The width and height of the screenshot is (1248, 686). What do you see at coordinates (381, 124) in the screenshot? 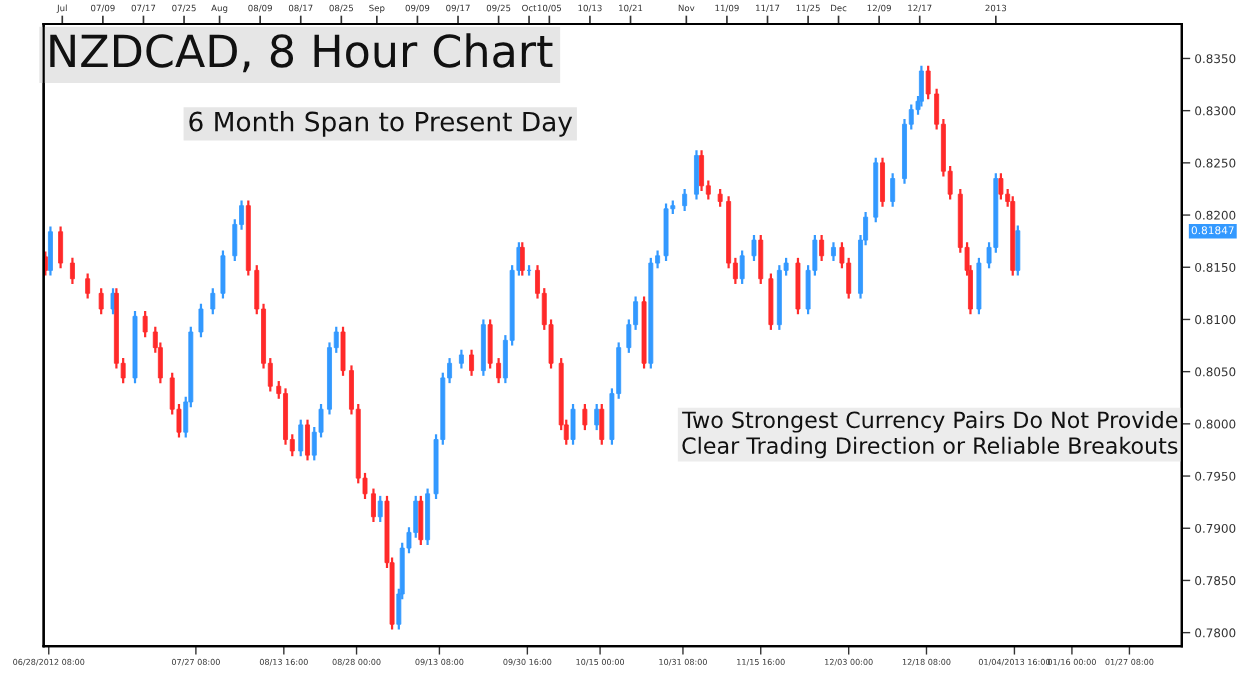
I see `text: 6 Month Span to Present Day` at bounding box center [381, 124].